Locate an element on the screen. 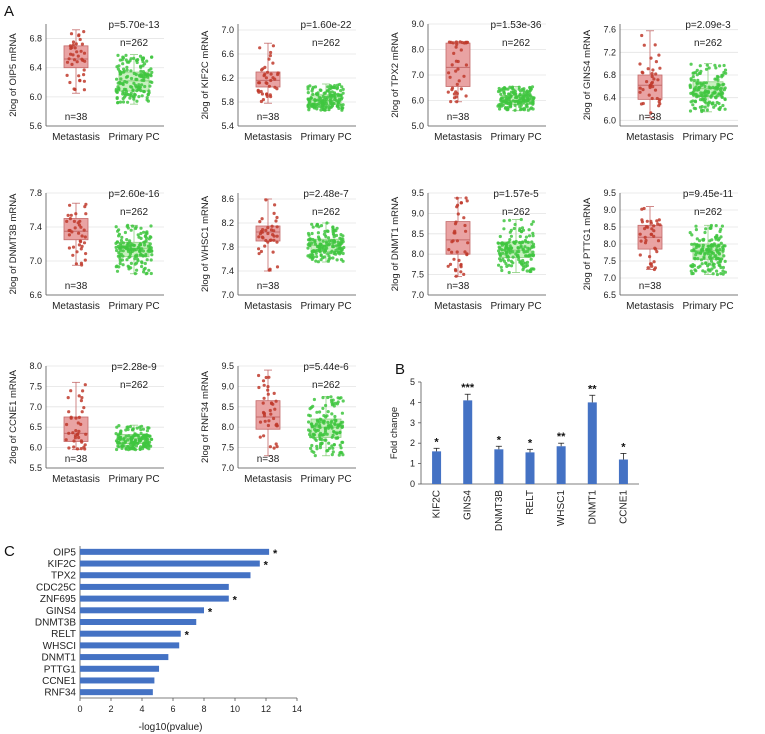 This screenshot has width=765, height=734. y-tick-label: 6.6 is located at coordinates (35, 295).